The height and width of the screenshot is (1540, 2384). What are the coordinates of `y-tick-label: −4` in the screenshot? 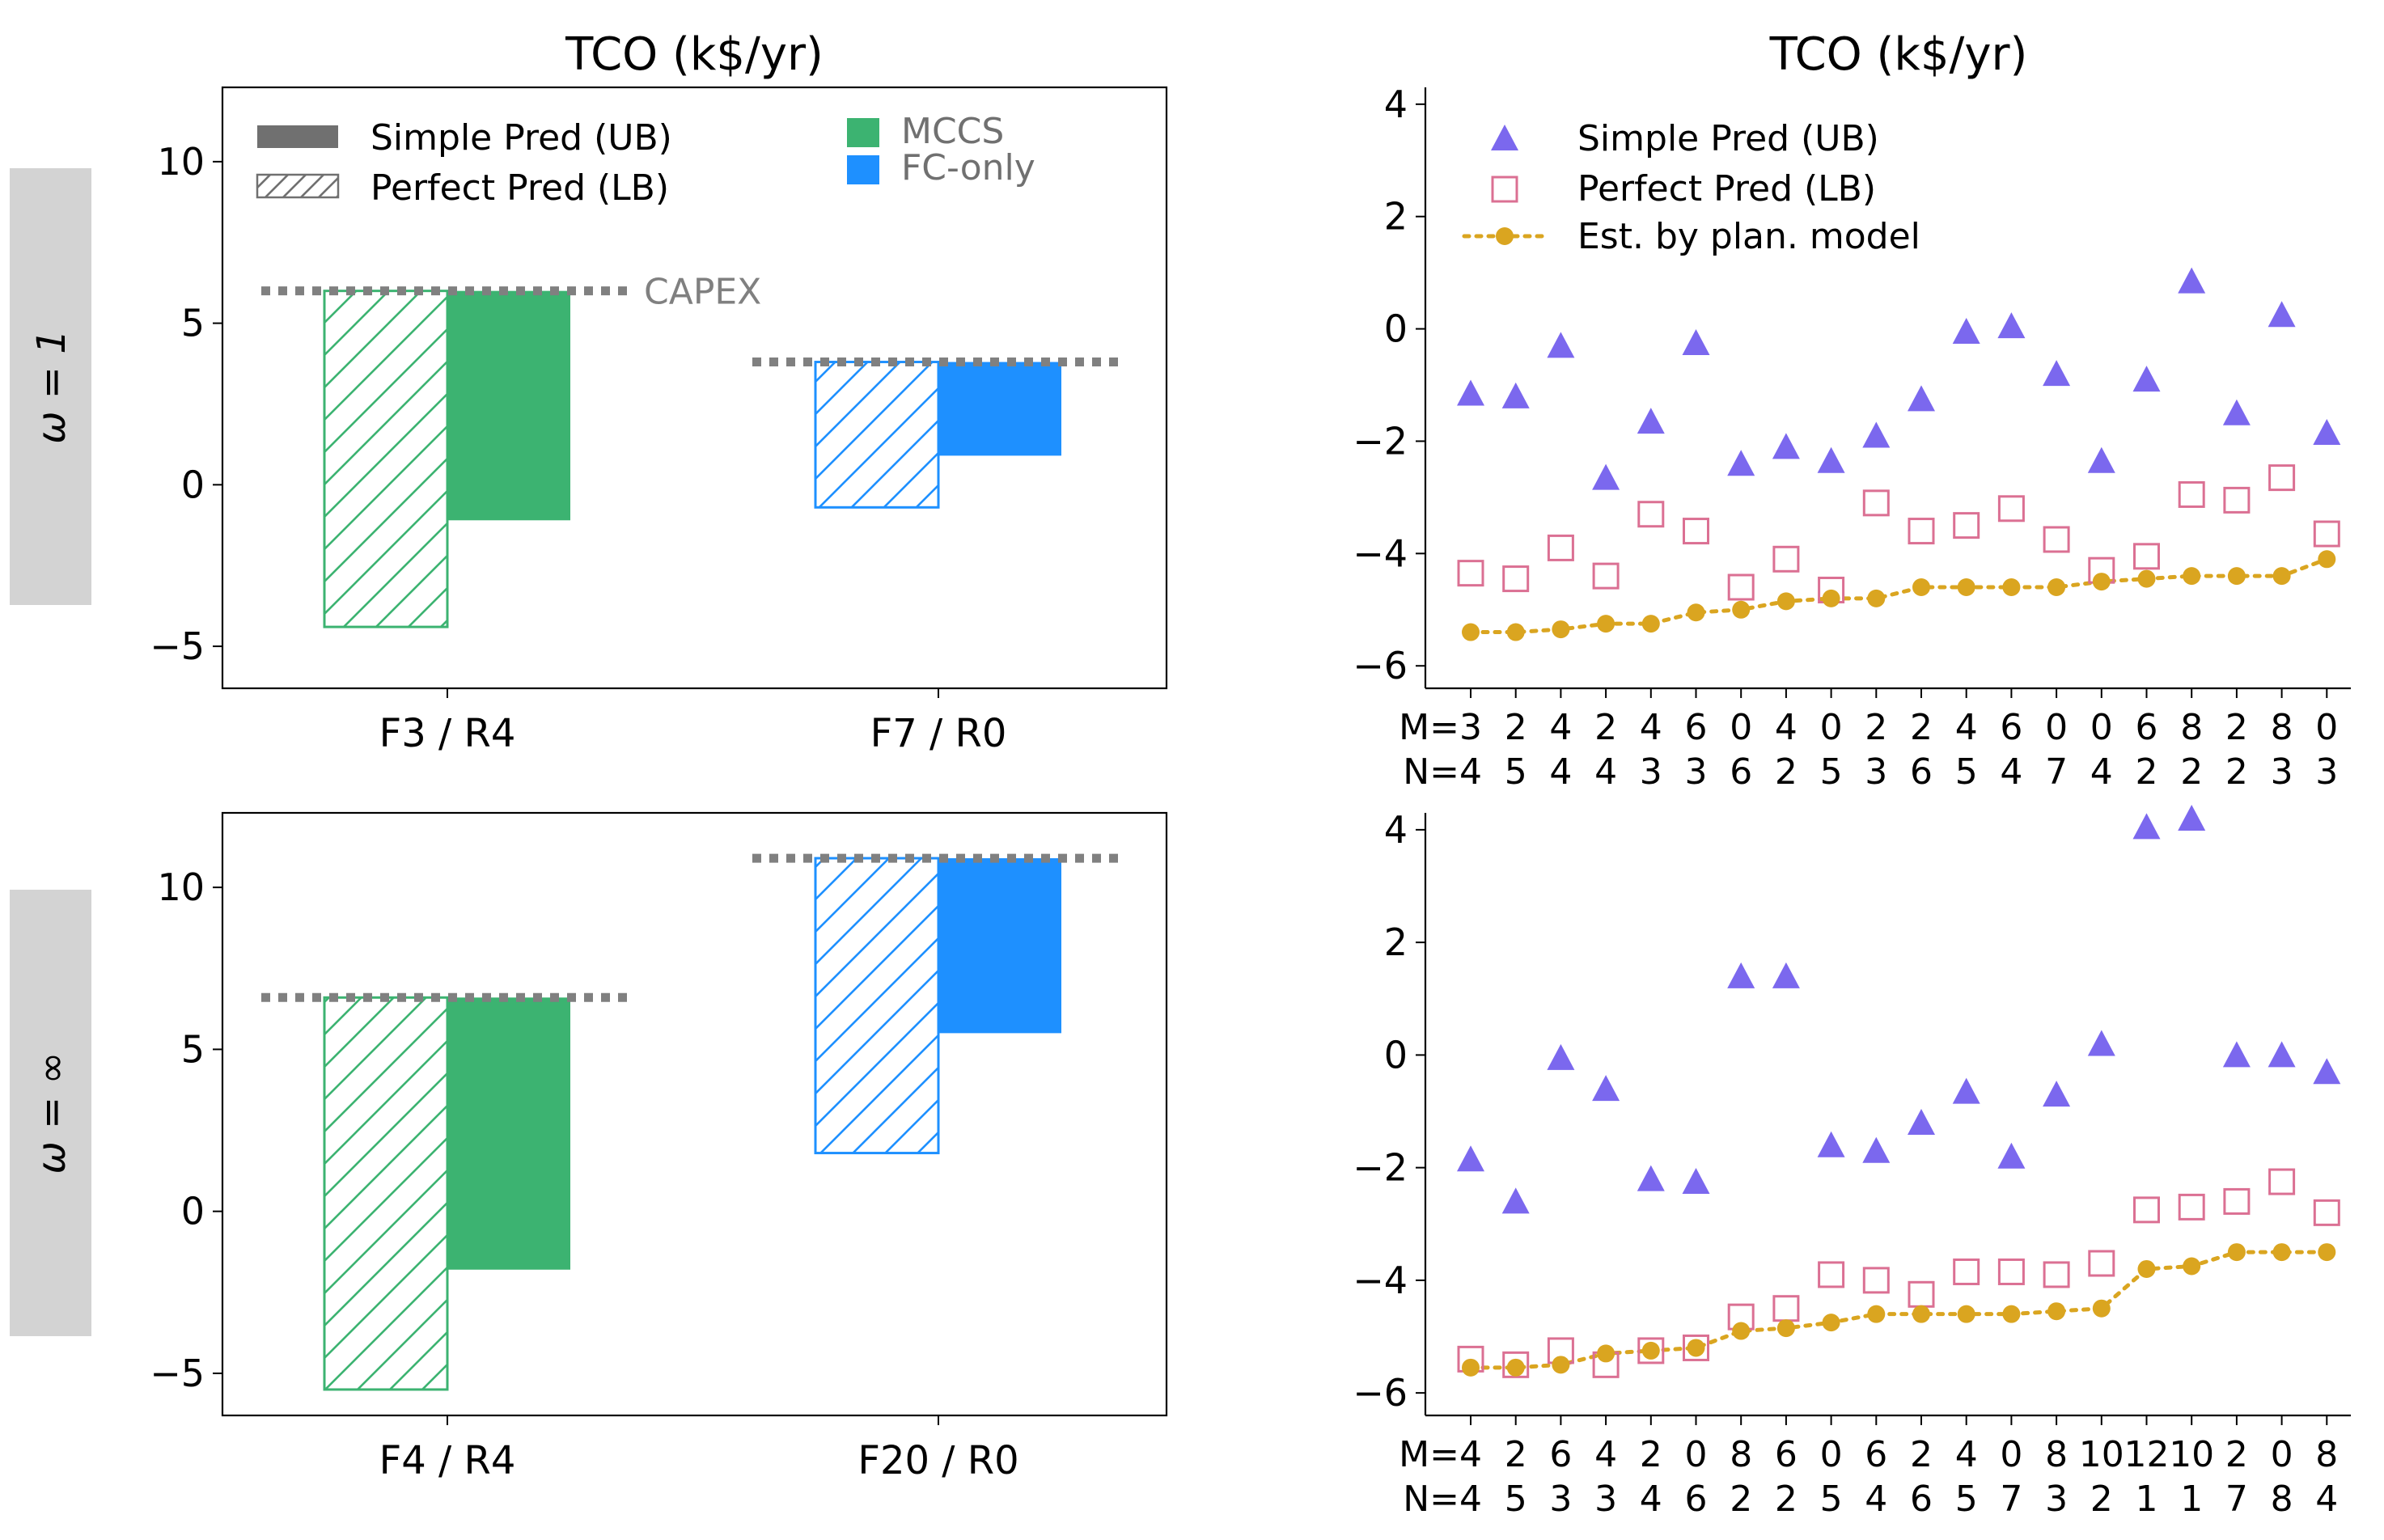 It's located at (1380, 1280).